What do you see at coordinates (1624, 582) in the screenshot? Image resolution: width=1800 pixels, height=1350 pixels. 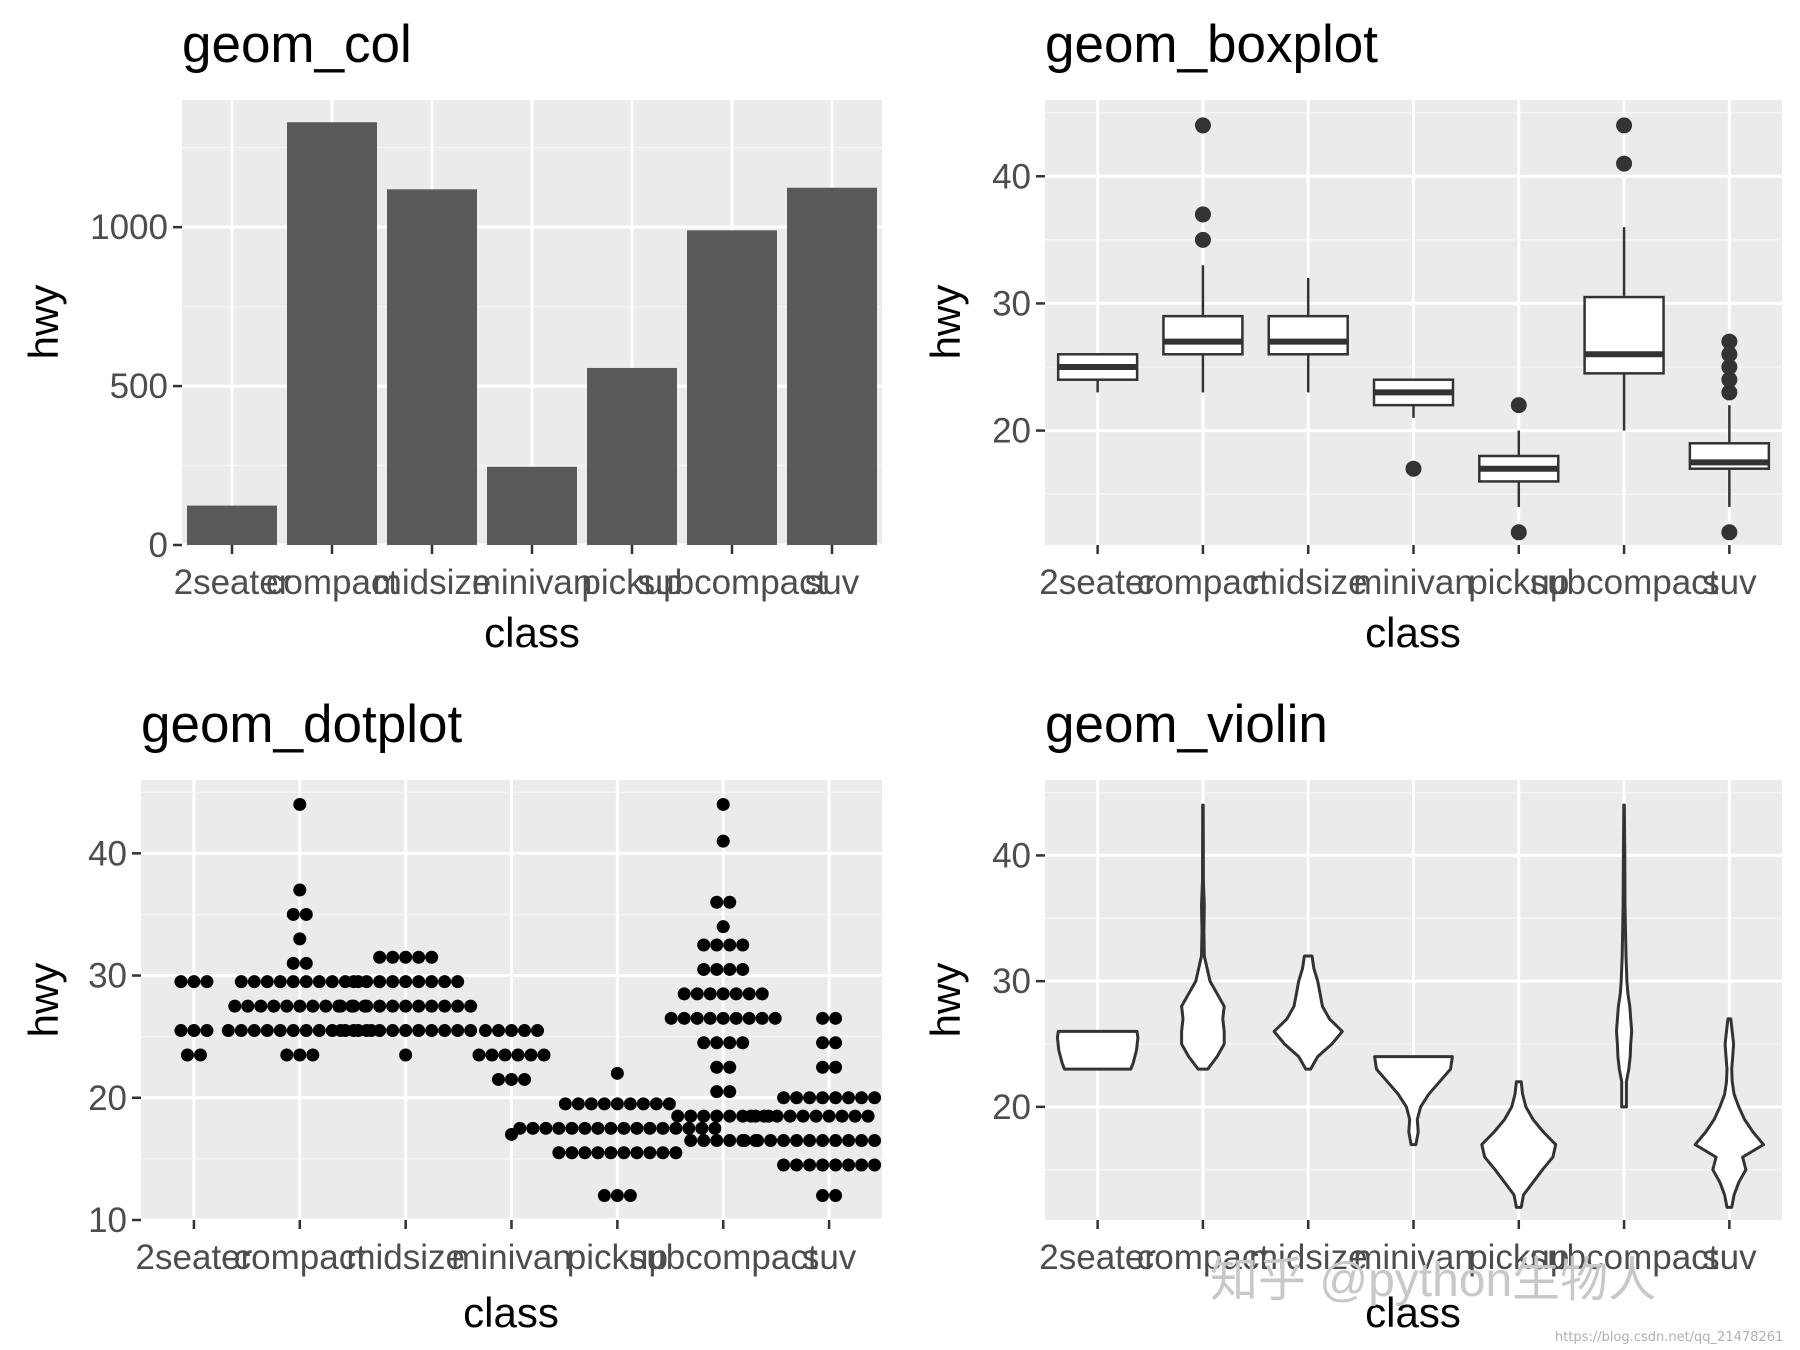 I see `x-tick-label: subcompact` at bounding box center [1624, 582].